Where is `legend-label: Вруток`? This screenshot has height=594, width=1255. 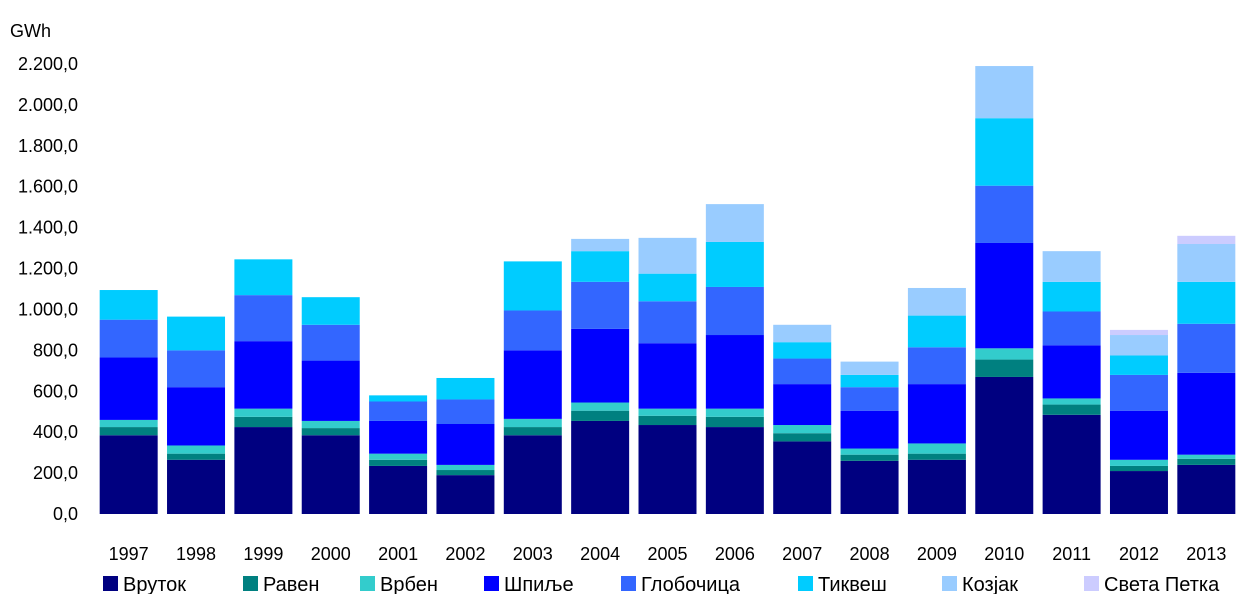
legend-label: Вруток is located at coordinates (154, 584).